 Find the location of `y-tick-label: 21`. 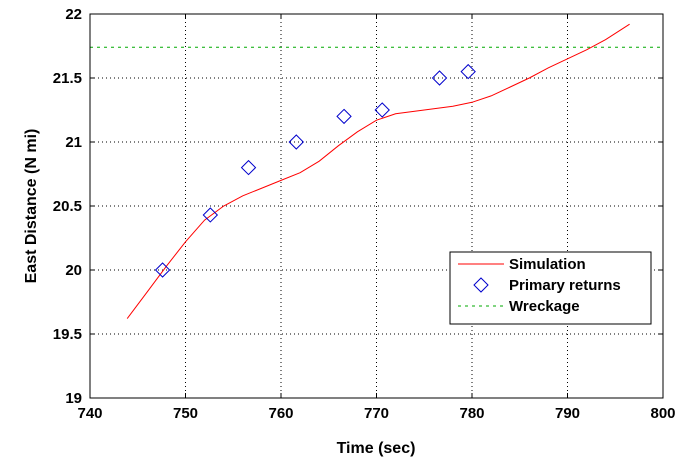

y-tick-label: 21 is located at coordinates (73, 142).